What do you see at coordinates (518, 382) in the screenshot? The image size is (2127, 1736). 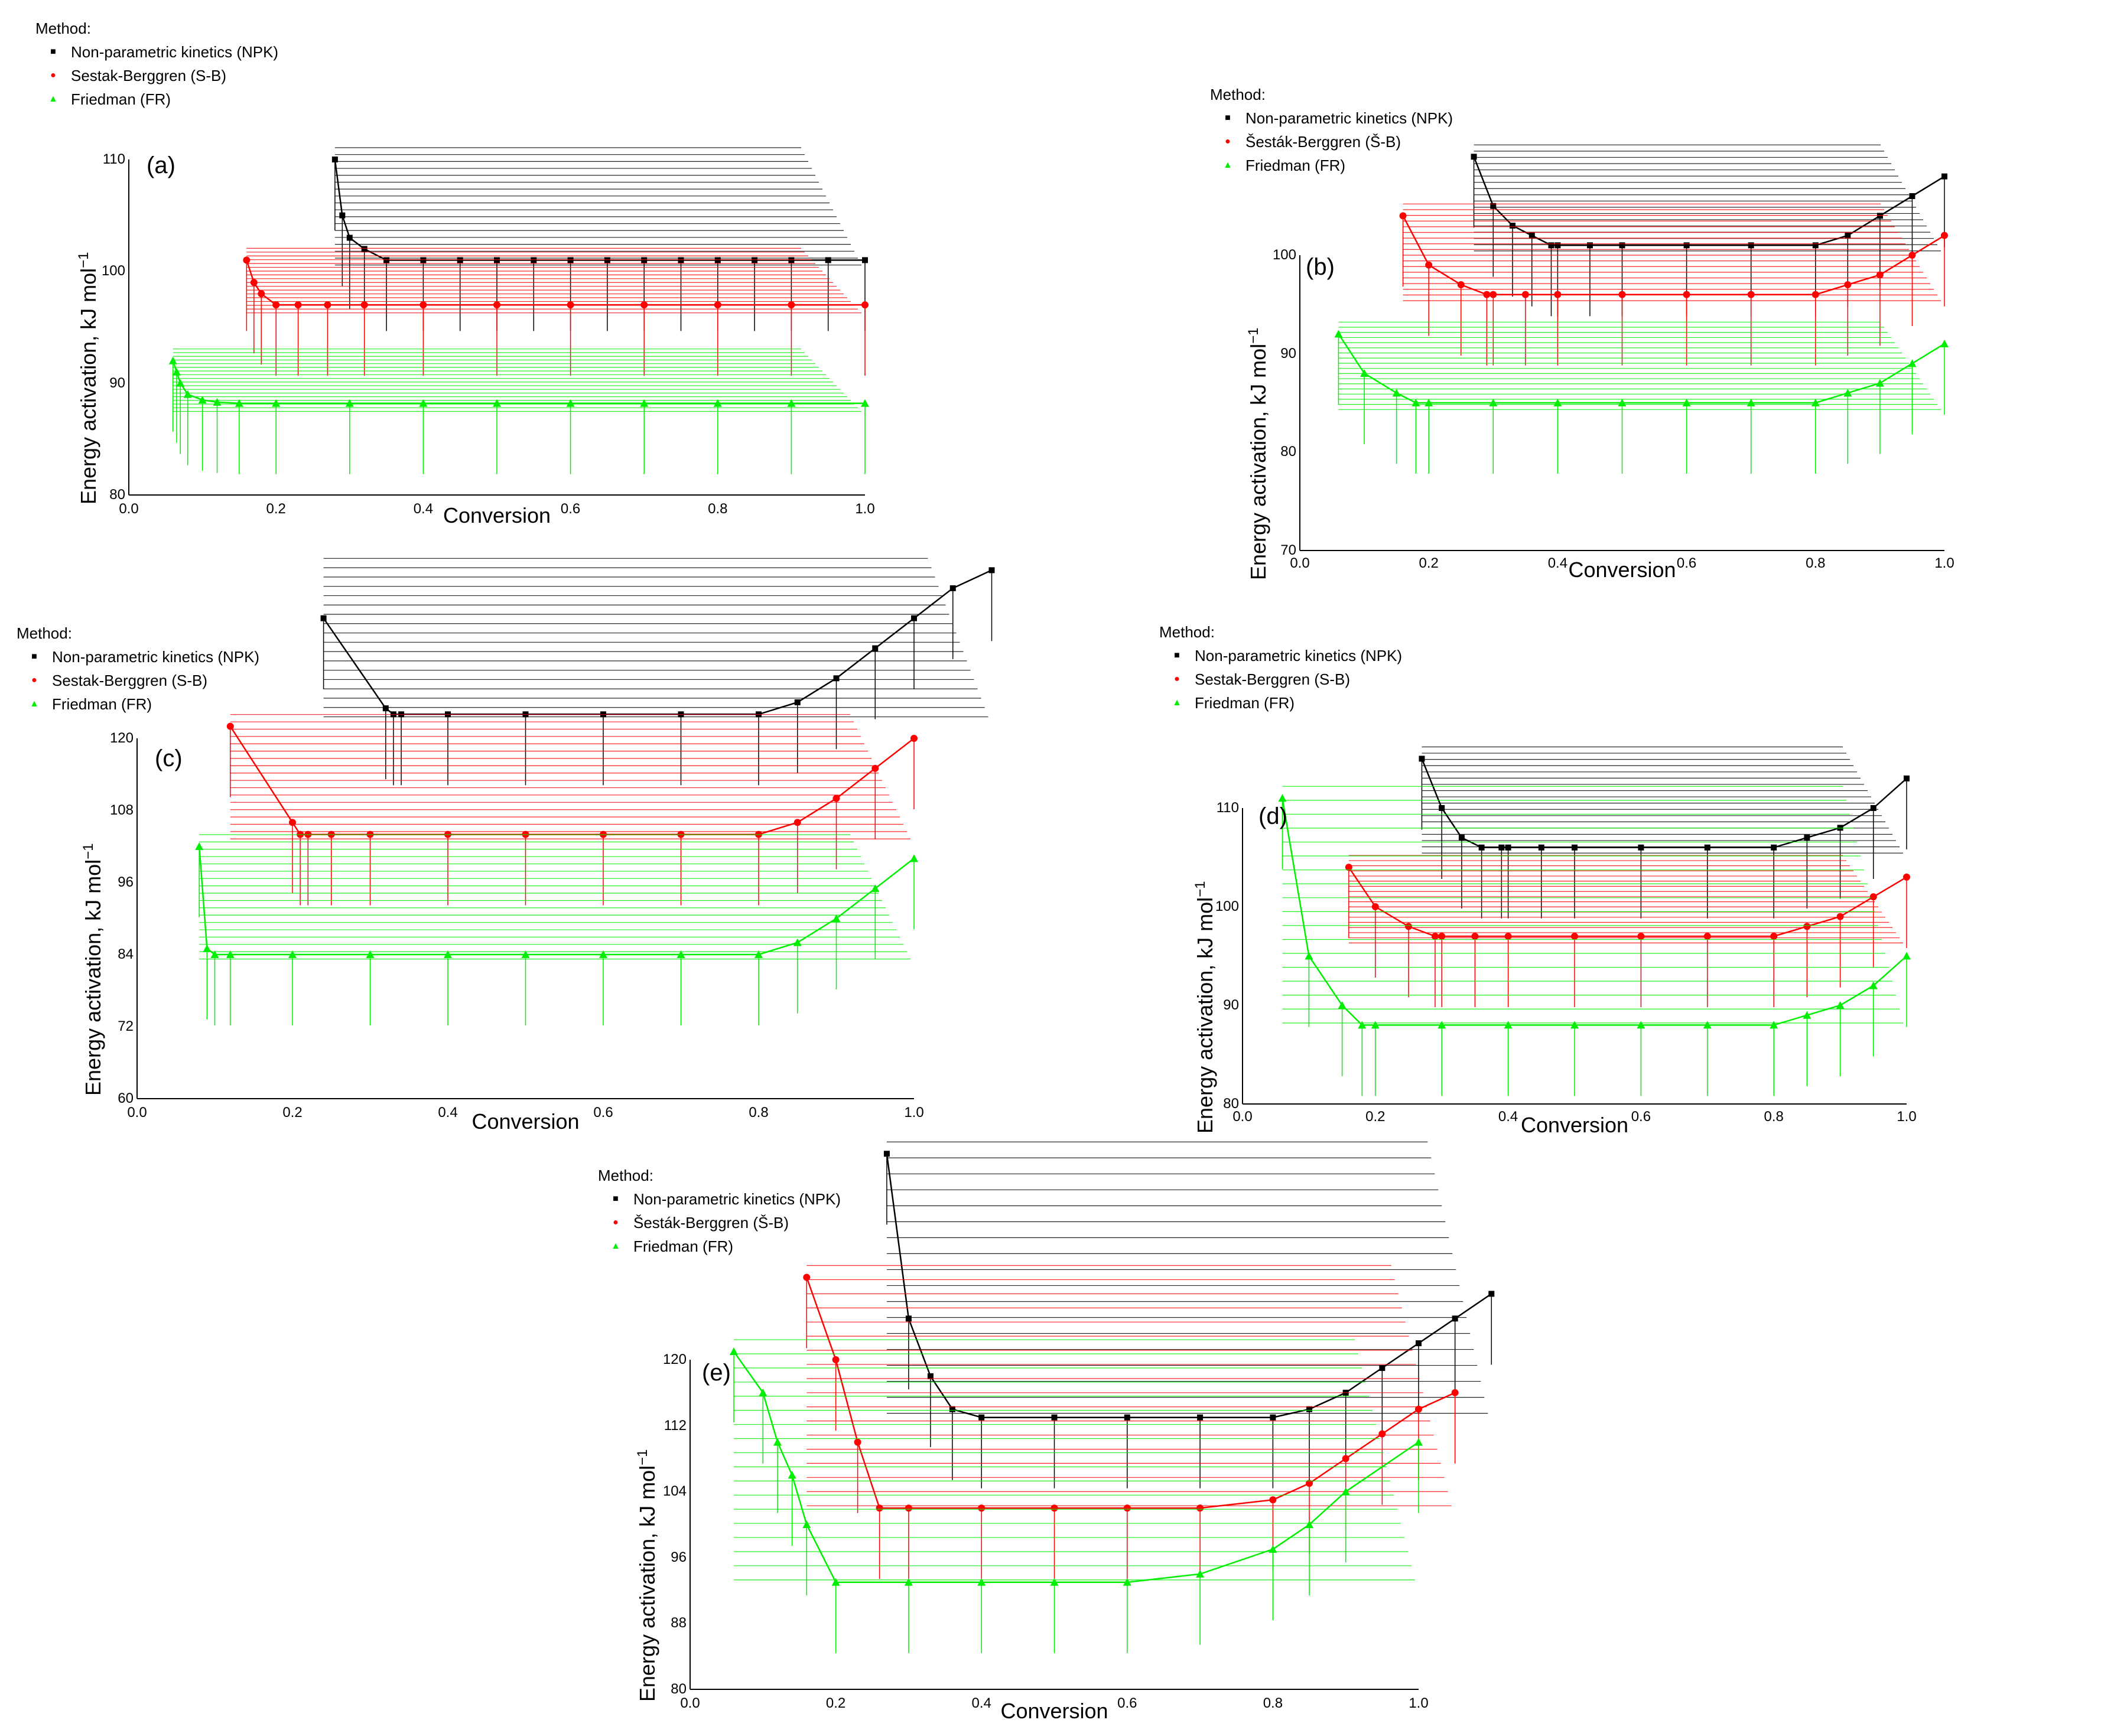 I see `series-line` at bounding box center [518, 382].